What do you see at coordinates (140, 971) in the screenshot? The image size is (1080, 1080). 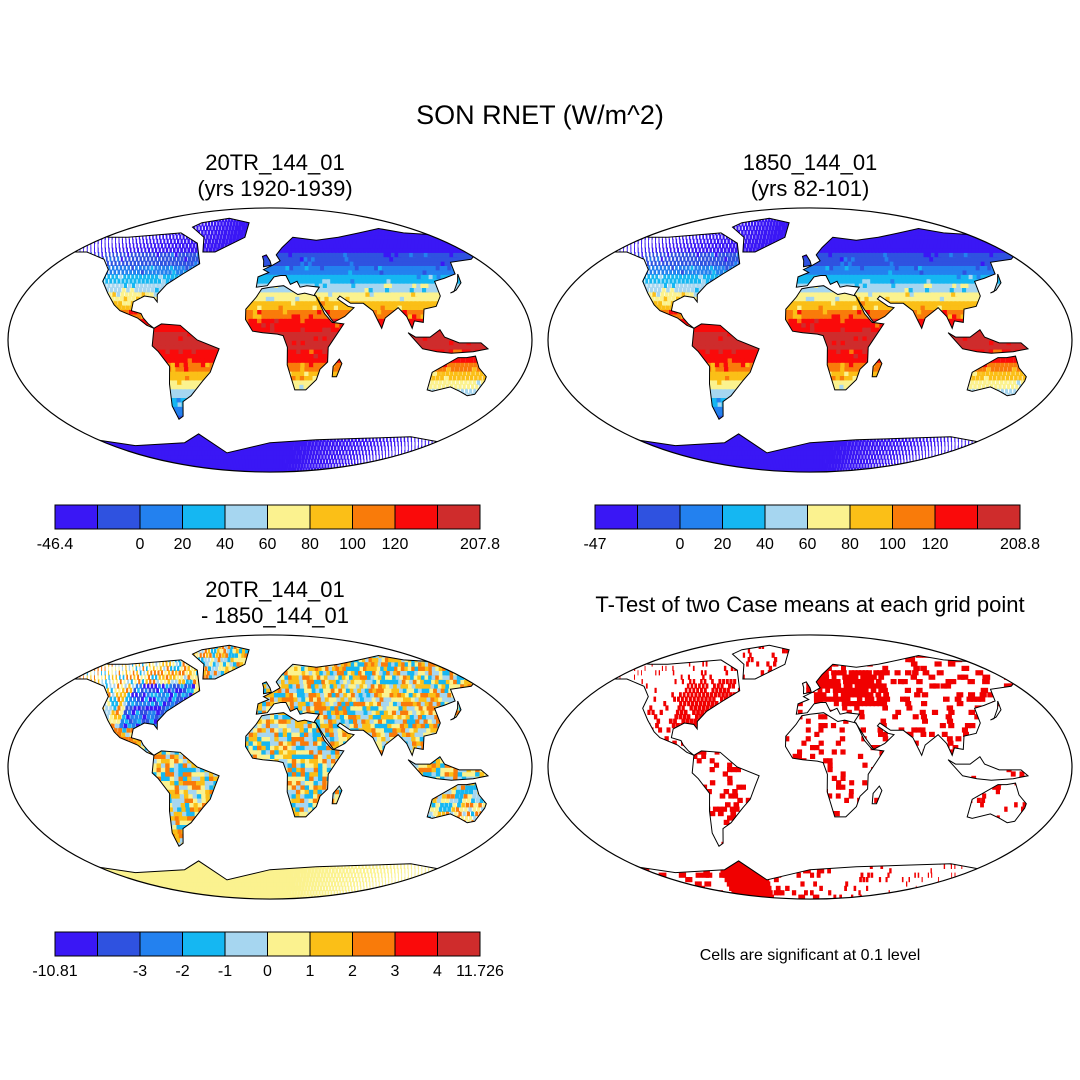 I see `colorbar-label: -3` at bounding box center [140, 971].